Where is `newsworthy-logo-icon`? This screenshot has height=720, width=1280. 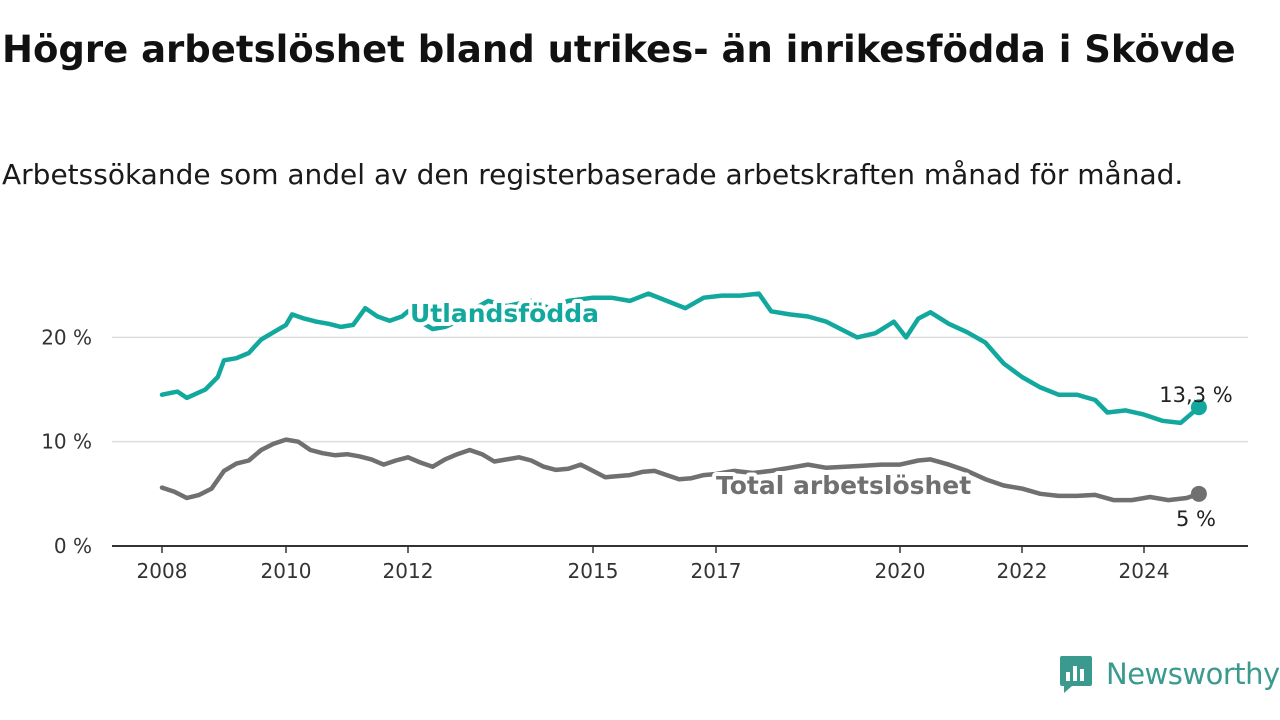
newsworthy-logo-icon is located at coordinates (1076, 674).